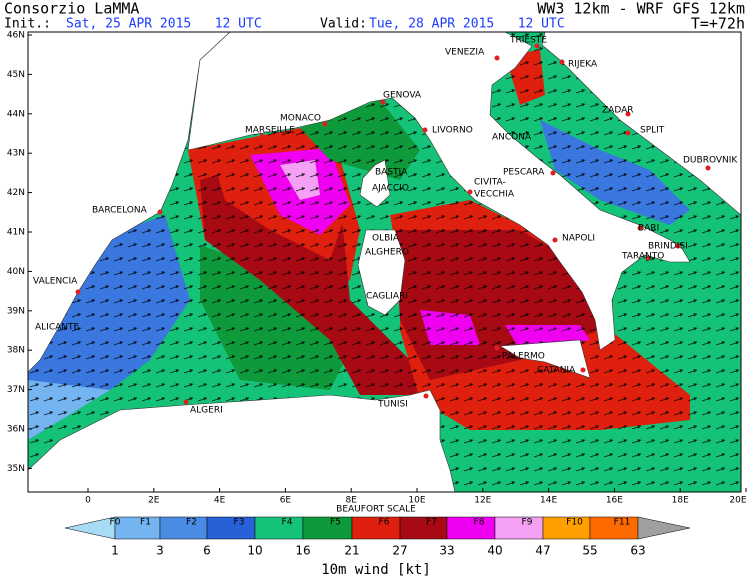 The image size is (751, 580). What do you see at coordinates (145, 523) in the screenshot?
I see `force-label: F1` at bounding box center [145, 523].